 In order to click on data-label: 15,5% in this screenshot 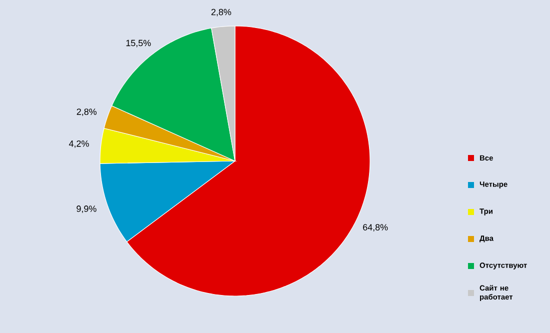, I will do `click(138, 44)`.